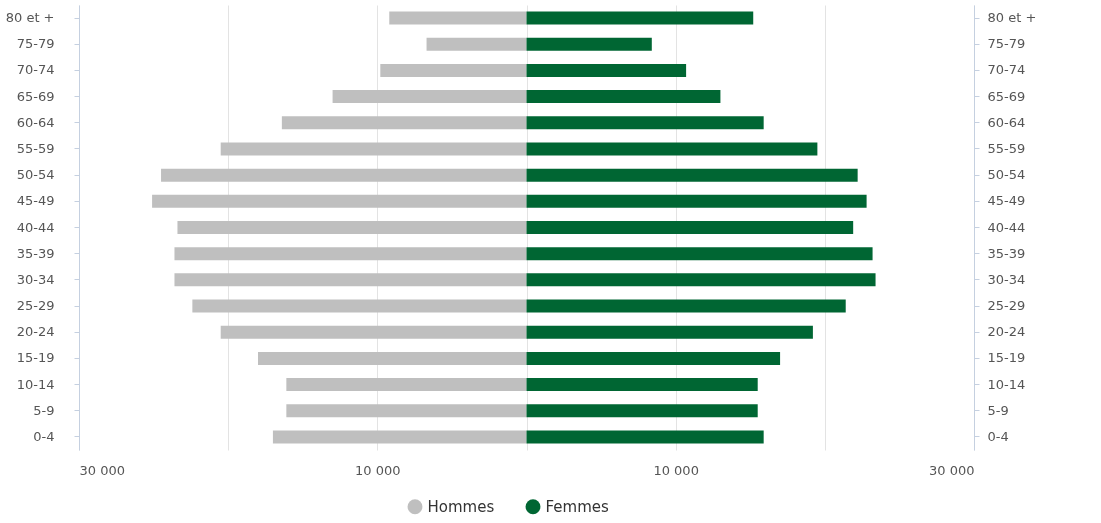 The width and height of the screenshot is (1101, 523). I want to click on category-label: 30-34, so click(35, 279).